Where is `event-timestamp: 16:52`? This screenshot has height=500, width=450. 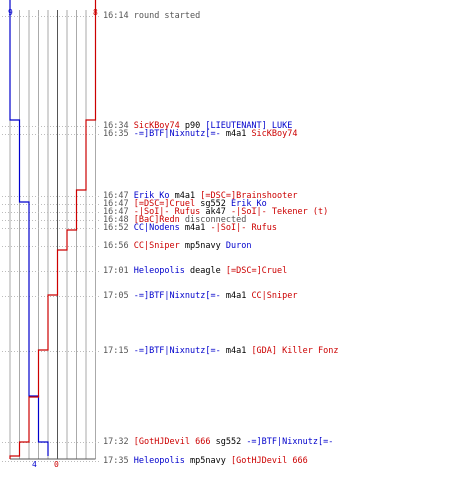 event-timestamp: 16:52 is located at coordinates (118, 228).